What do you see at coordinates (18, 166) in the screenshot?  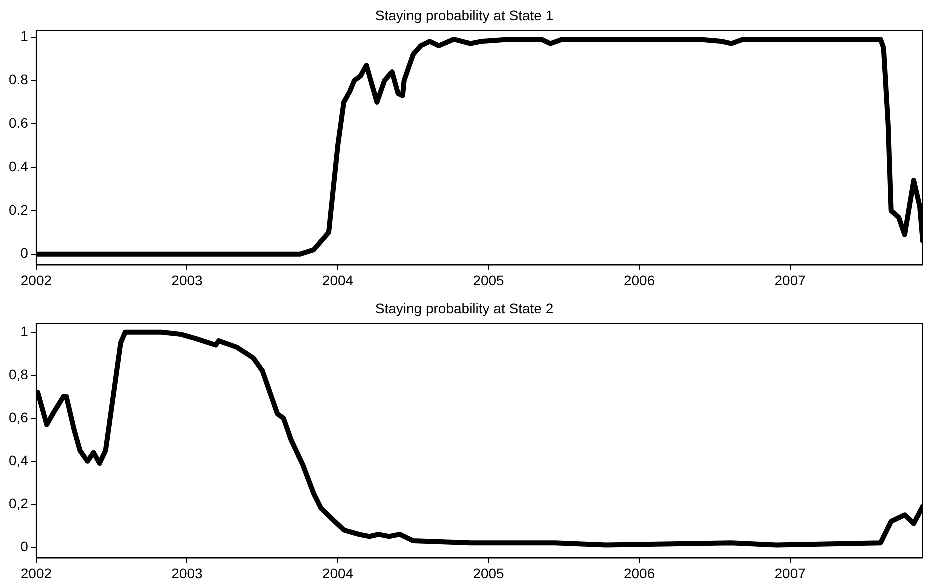 I see `y-tick-label: 0.4` at bounding box center [18, 166].